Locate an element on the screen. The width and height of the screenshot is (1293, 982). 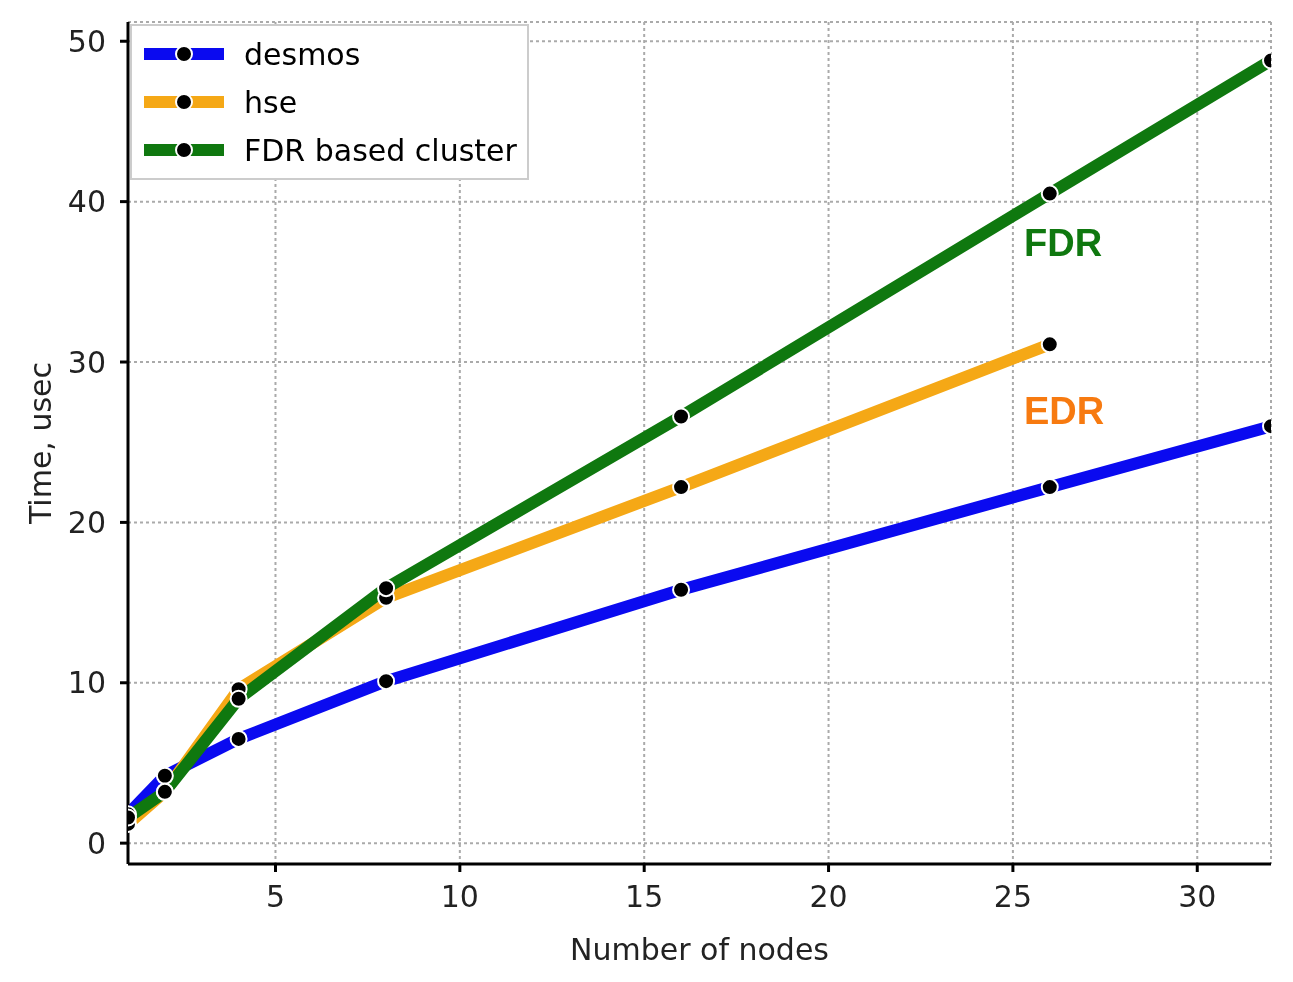
x-tick-label: 15 is located at coordinates (644, 897).